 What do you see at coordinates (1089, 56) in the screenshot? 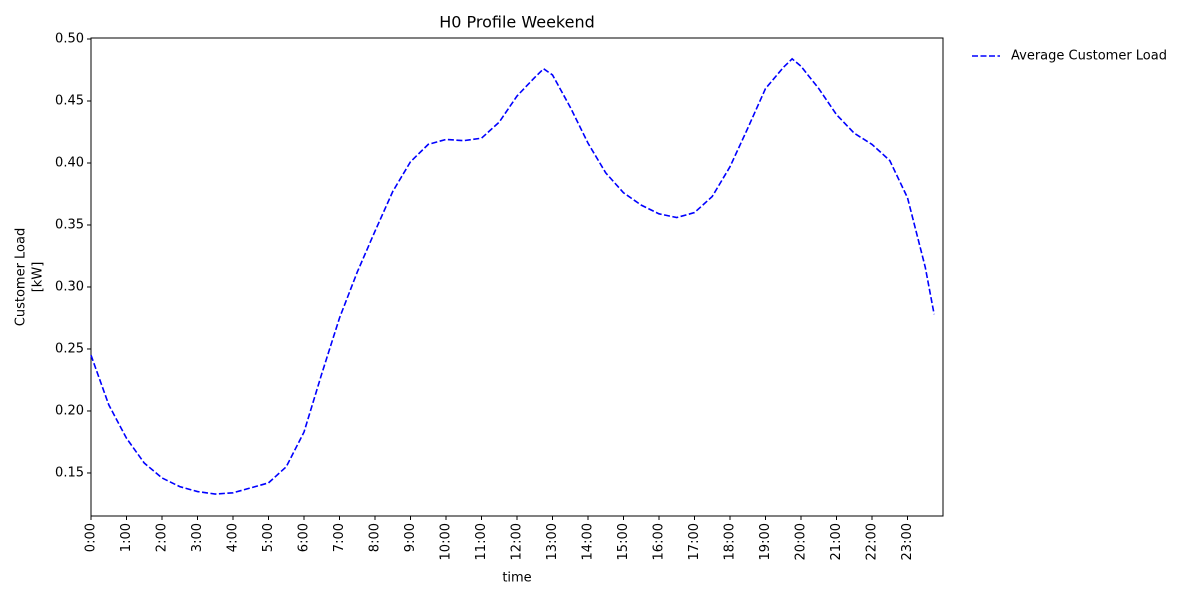
I see `legend-label: Average Customer Load` at bounding box center [1089, 56].